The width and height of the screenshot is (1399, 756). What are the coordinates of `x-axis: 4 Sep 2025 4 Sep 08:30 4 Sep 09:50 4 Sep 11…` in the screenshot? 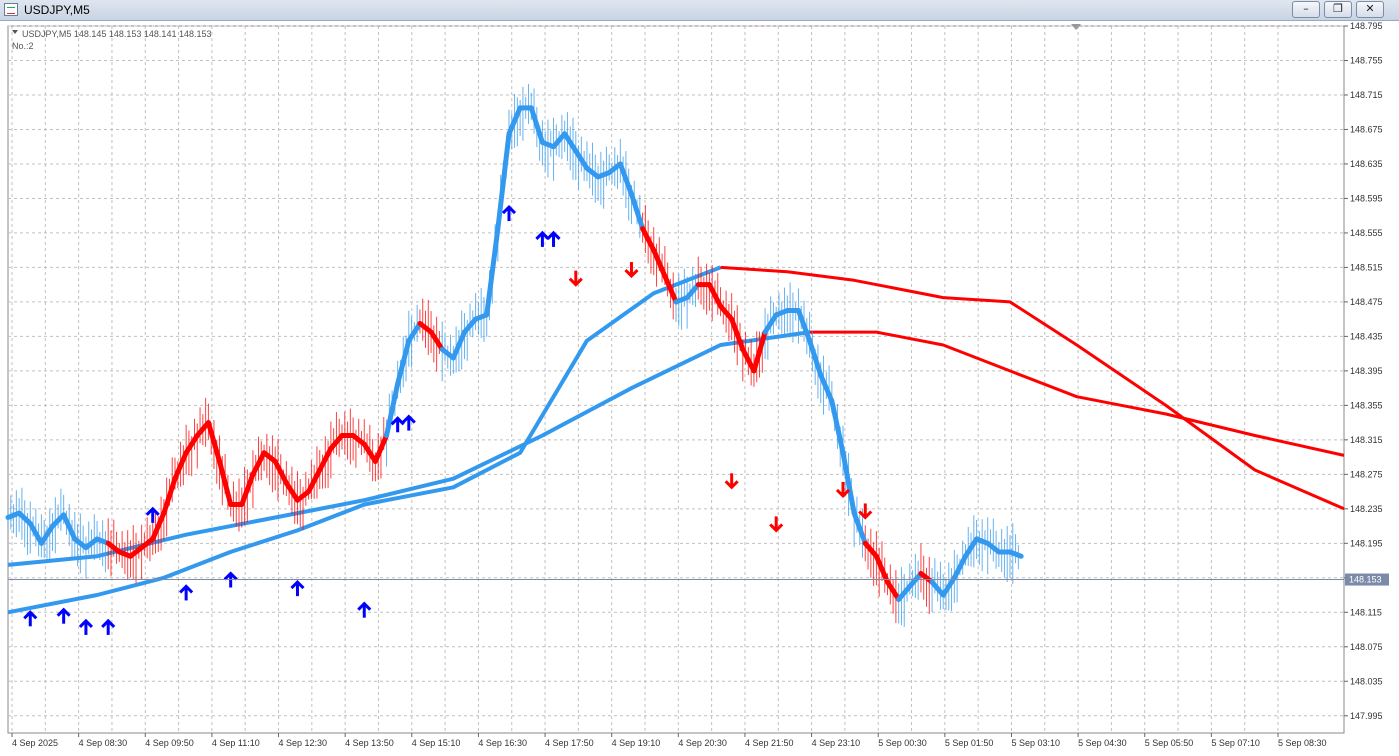 It's located at (669, 740).